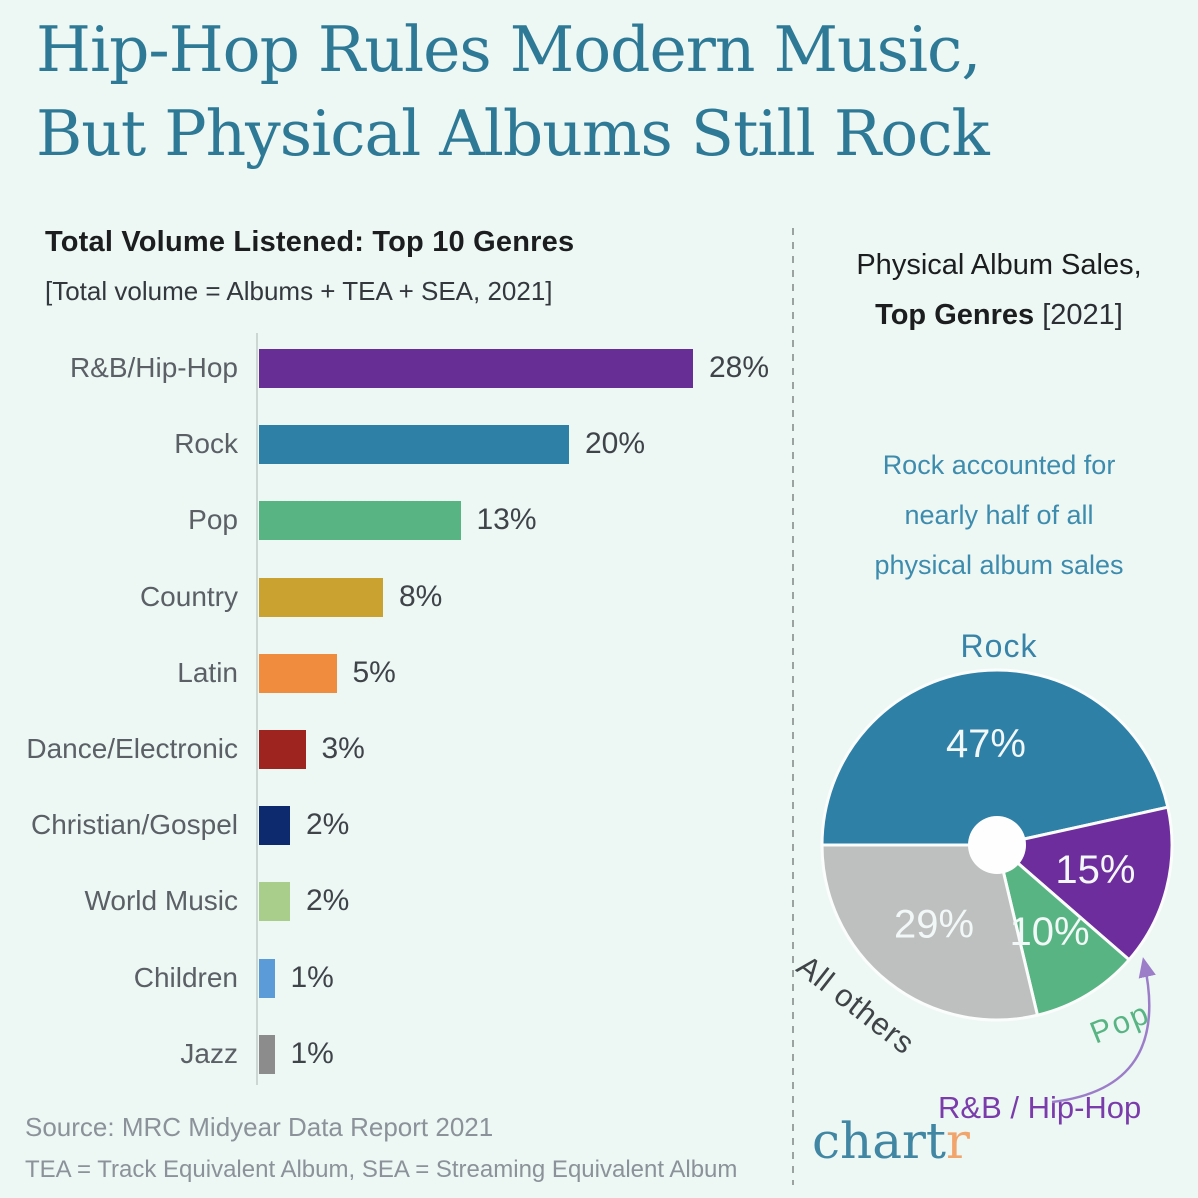 The height and width of the screenshot is (1198, 1198). What do you see at coordinates (999, 646) in the screenshot?
I see `pie-label-rock: Rock` at bounding box center [999, 646].